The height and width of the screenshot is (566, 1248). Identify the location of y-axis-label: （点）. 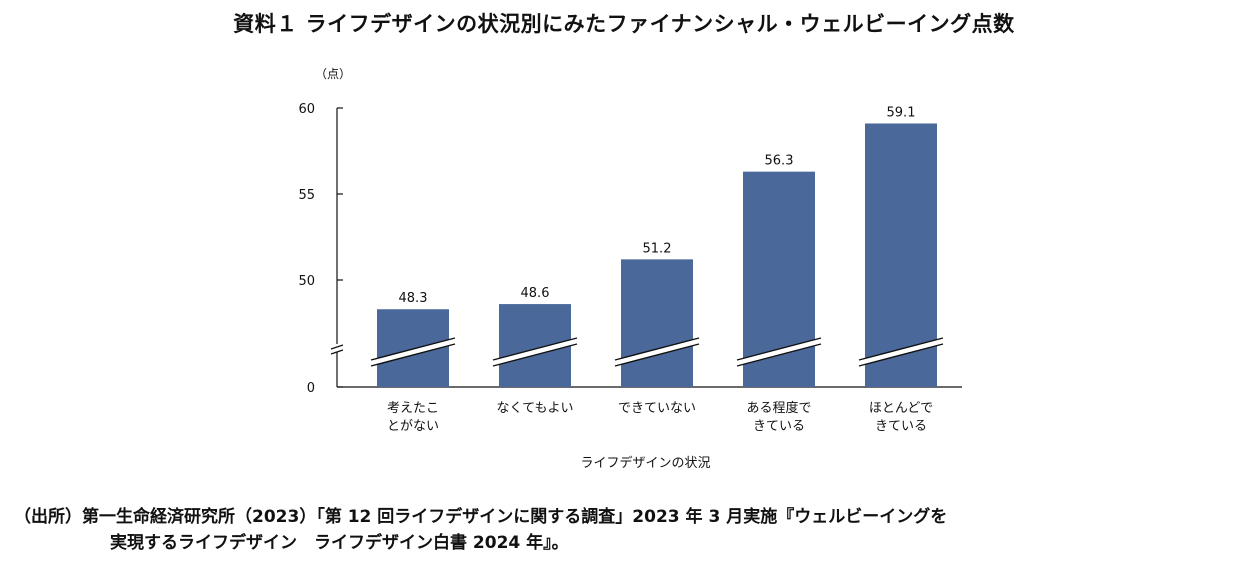
(333, 74).